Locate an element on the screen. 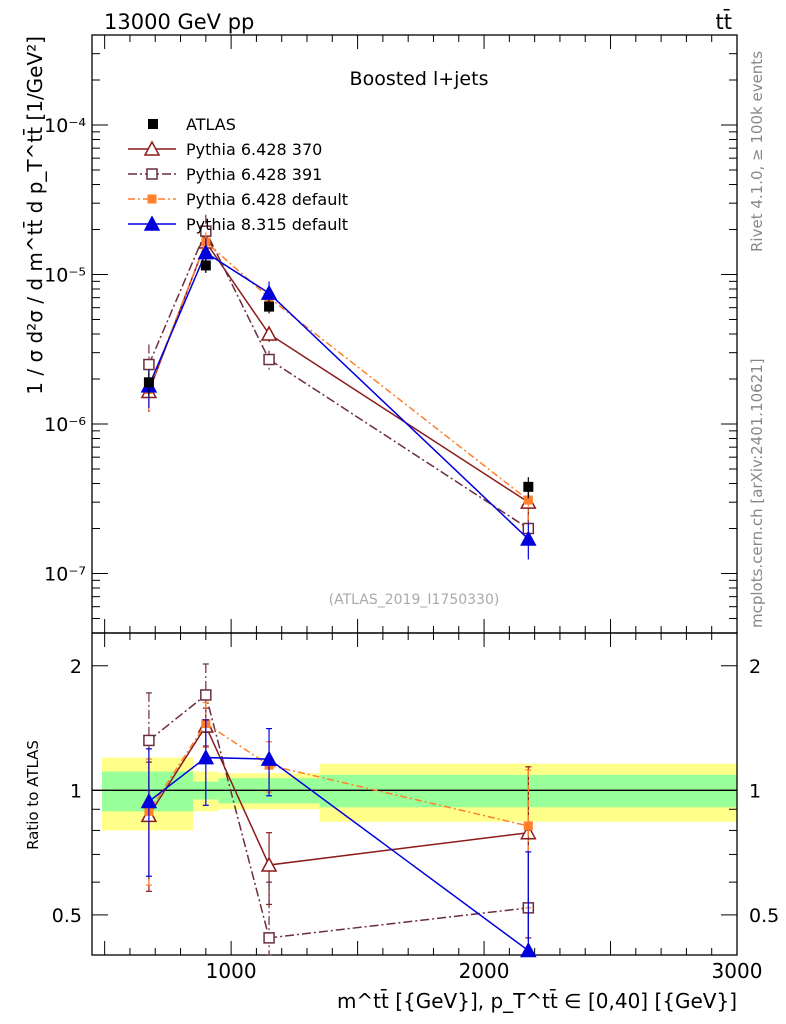 This screenshot has height=1024, width=786. x-axis-label: m^tt̄ [{GeV}], p_T^tt̄ ∈ [0,40] [{GeV}] is located at coordinates (537, 1000).